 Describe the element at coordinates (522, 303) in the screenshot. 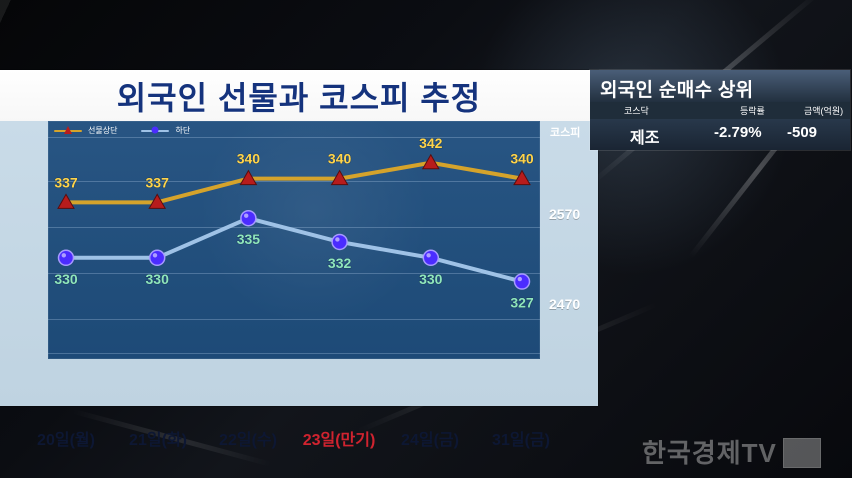

I see `lower-series-value-label: 327` at that location.